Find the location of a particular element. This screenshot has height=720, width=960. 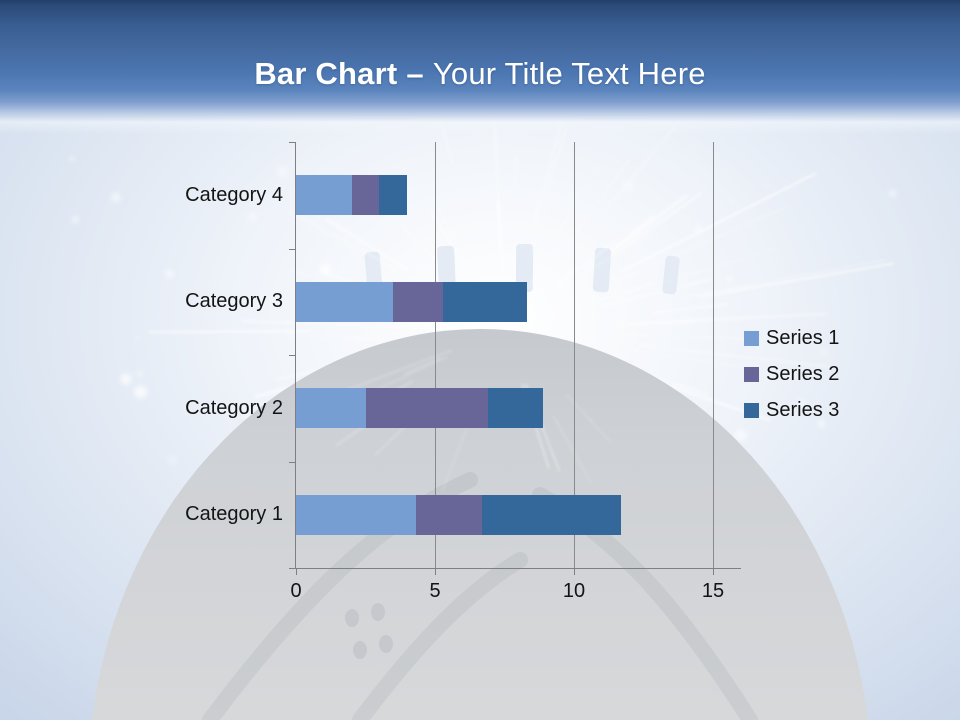

title-regular-part: Your Title Text Here is located at coordinates (569, 73).